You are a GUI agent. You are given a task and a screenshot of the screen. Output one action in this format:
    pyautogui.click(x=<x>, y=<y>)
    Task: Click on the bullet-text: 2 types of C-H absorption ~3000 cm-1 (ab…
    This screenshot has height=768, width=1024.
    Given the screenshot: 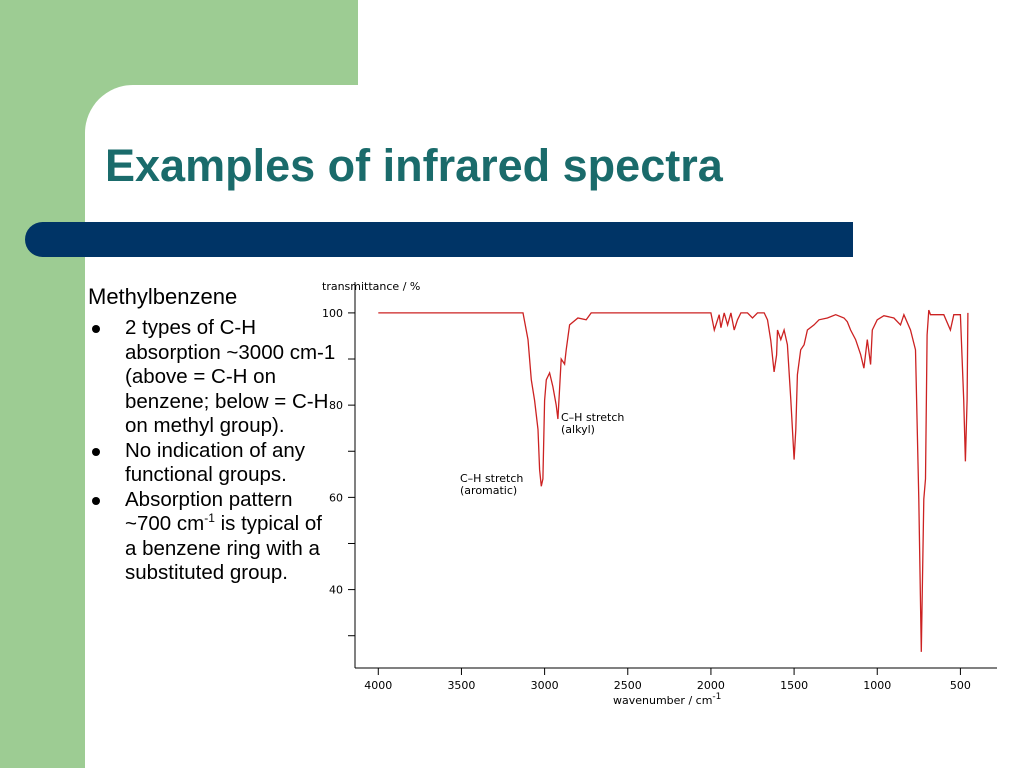 What is the action you would take?
    pyautogui.click(x=230, y=376)
    